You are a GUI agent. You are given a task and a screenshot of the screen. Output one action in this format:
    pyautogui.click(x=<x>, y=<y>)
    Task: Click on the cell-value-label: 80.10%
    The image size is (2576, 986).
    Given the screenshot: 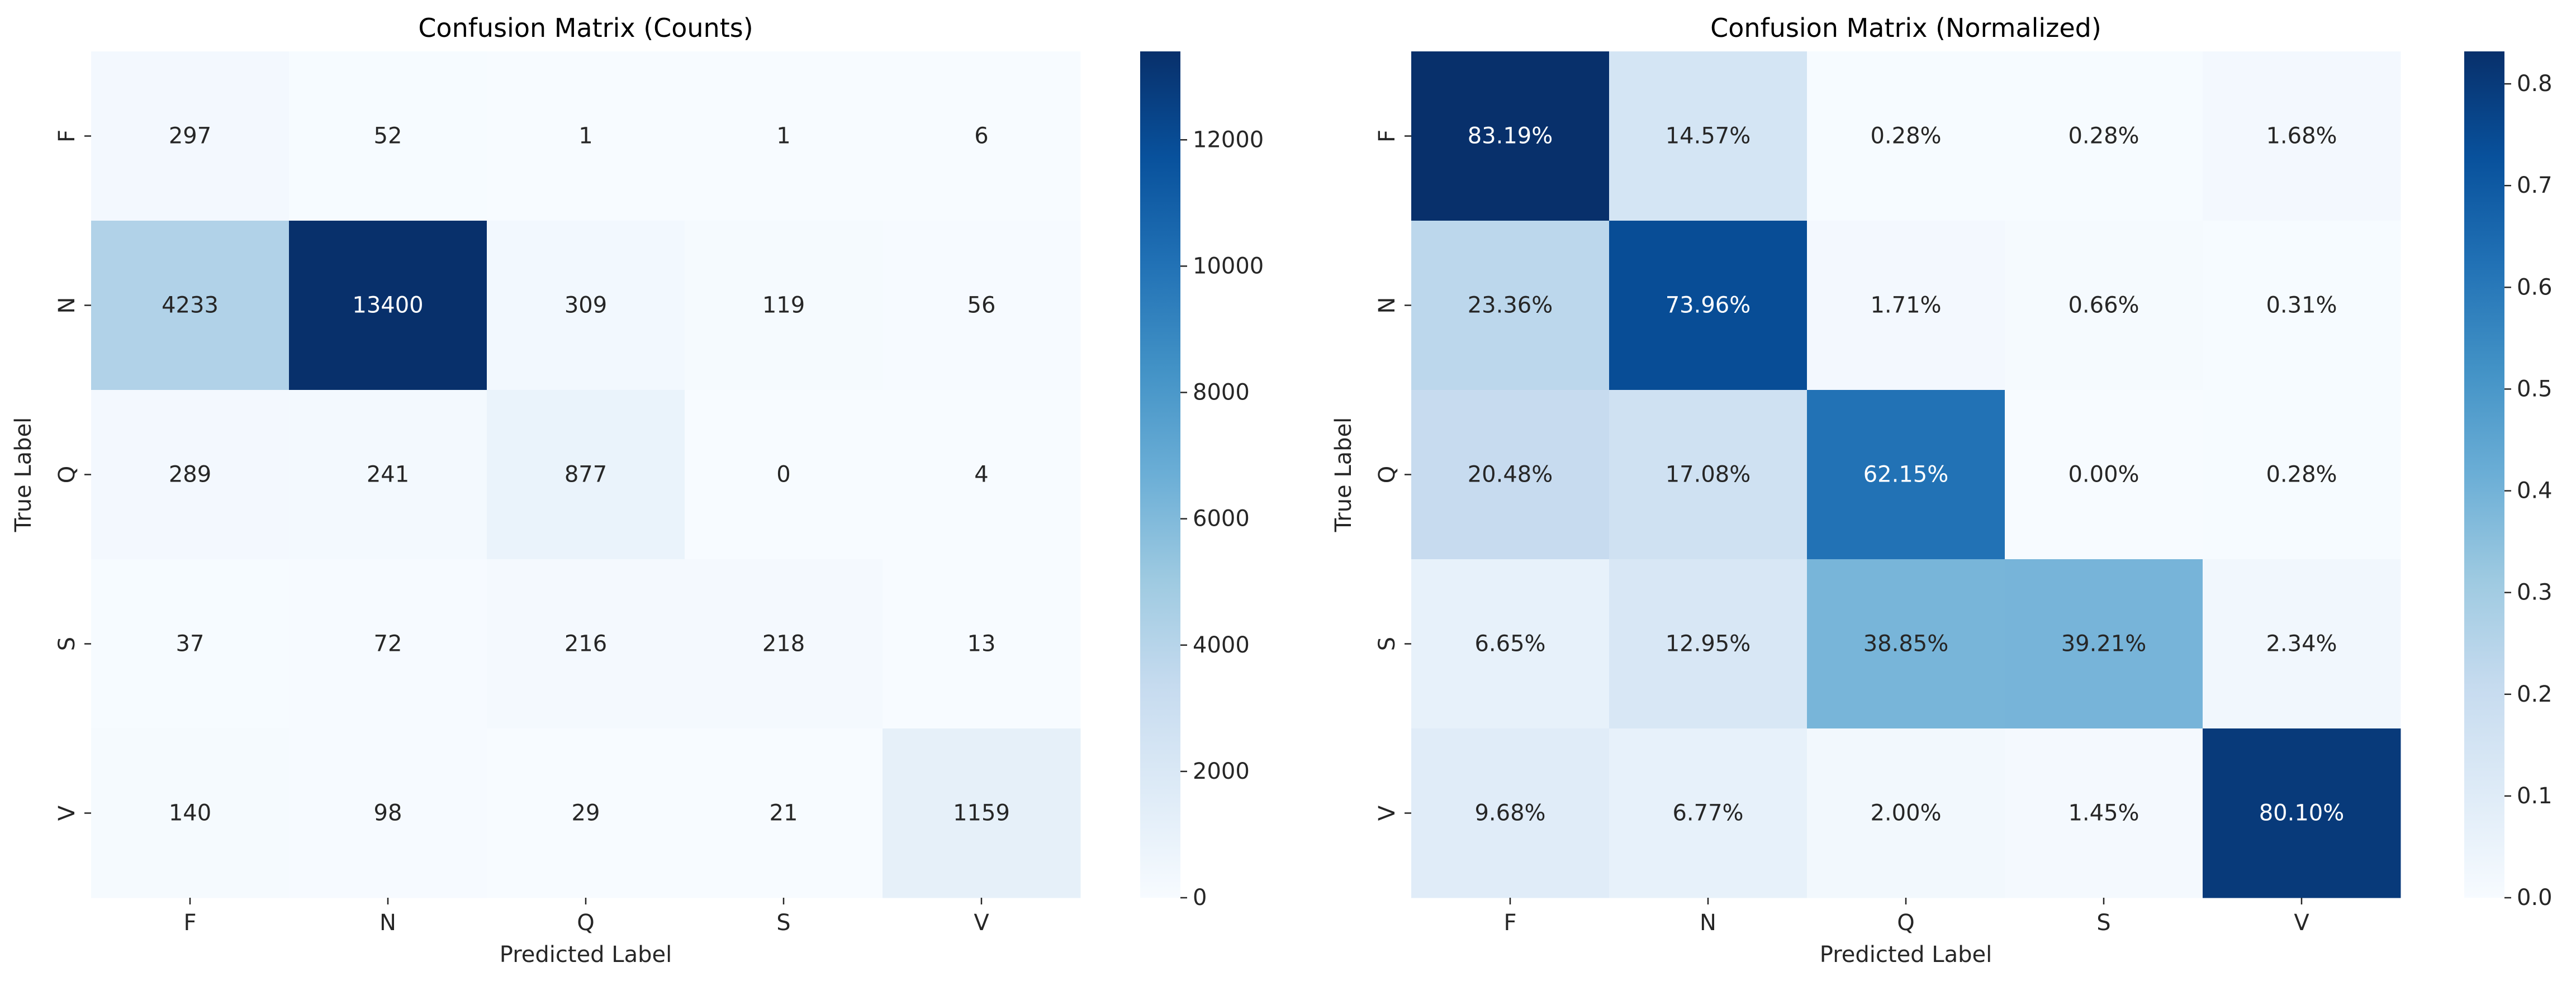 What is the action you would take?
    pyautogui.click(x=2302, y=814)
    